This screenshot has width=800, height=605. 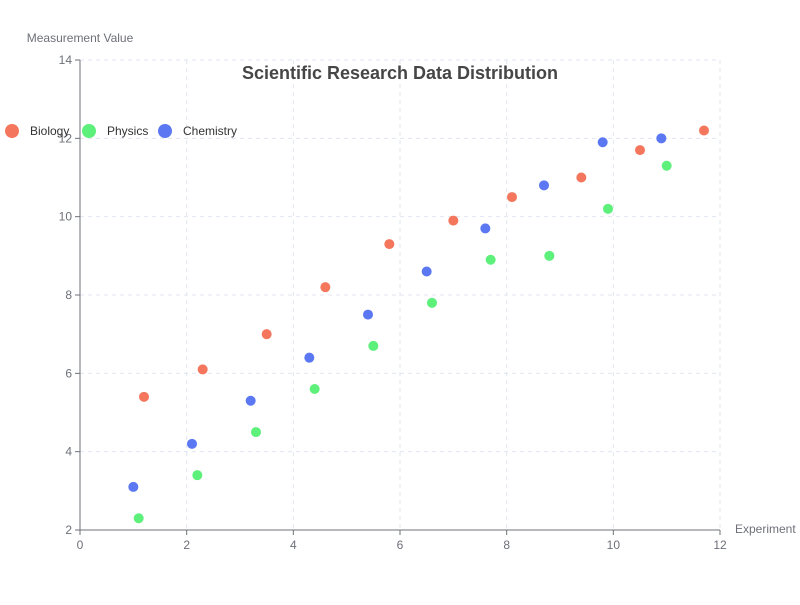 I want to click on legend: Biology Physics Chemistry, so click(x=121, y=131).